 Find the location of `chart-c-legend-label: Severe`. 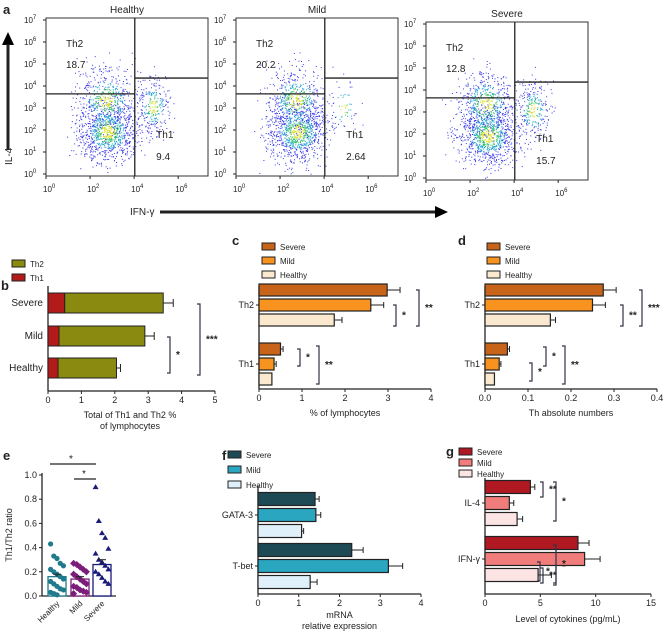

chart-c-legend-label: Severe is located at coordinates (293, 247).